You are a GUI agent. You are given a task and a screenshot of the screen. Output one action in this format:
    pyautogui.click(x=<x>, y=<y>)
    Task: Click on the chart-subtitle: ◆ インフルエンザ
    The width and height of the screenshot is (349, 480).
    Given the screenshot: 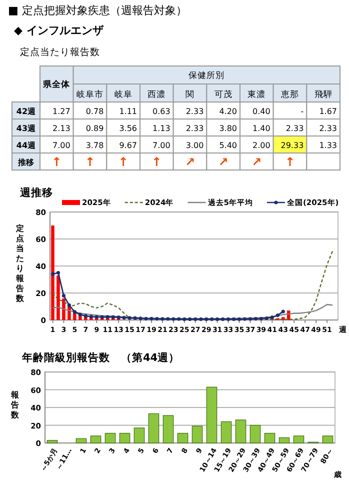 What is the action you would take?
    pyautogui.click(x=59, y=30)
    